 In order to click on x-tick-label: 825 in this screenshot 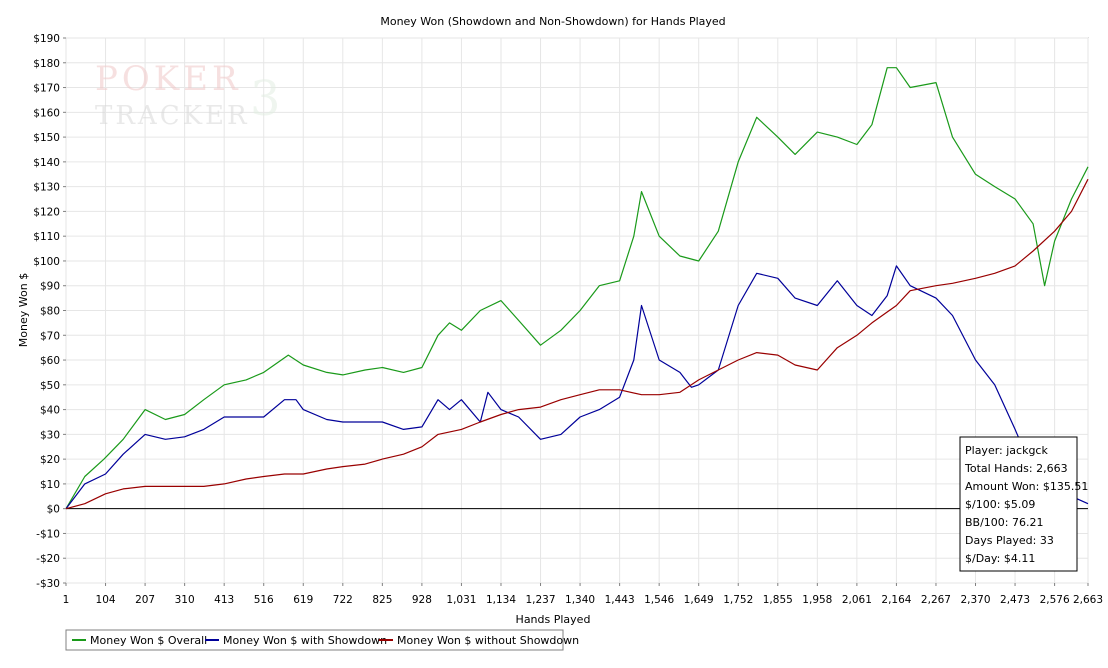, I will do `click(382, 600)`.